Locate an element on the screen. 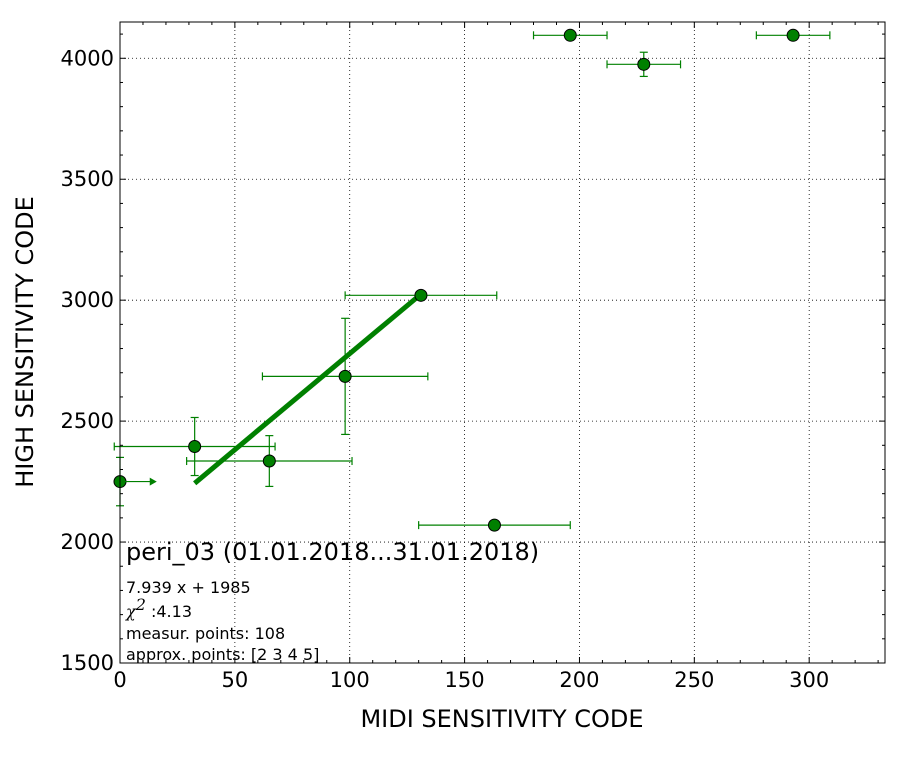  y-tick-label: 1500 is located at coordinates (87, 663).